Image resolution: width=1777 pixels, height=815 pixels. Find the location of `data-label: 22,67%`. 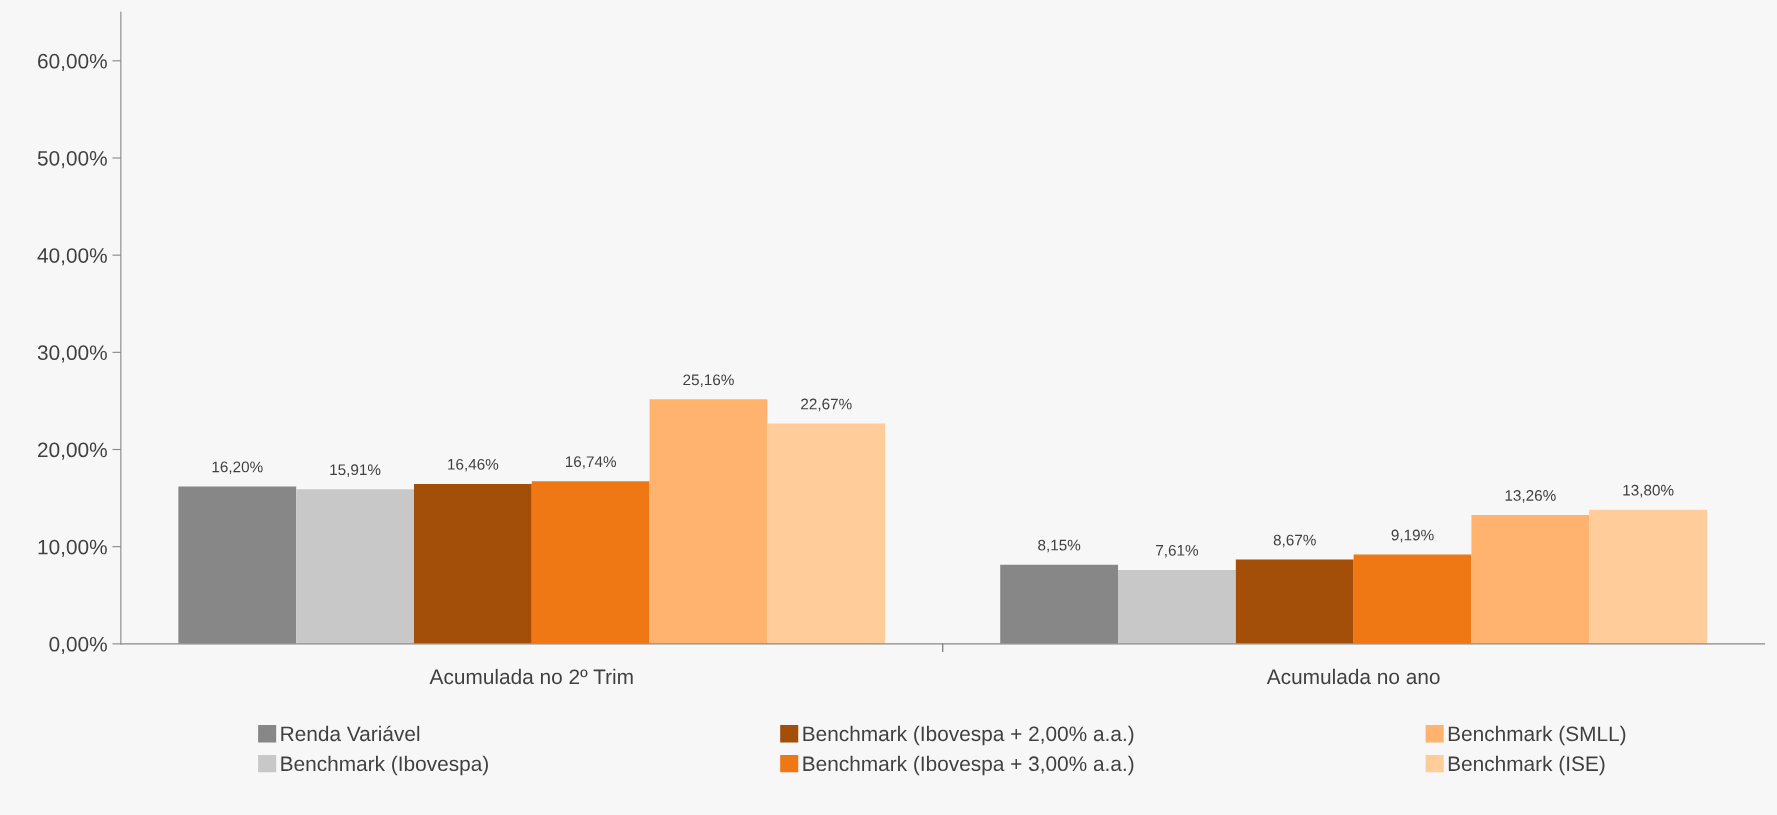

data-label: 22,67% is located at coordinates (826, 405).